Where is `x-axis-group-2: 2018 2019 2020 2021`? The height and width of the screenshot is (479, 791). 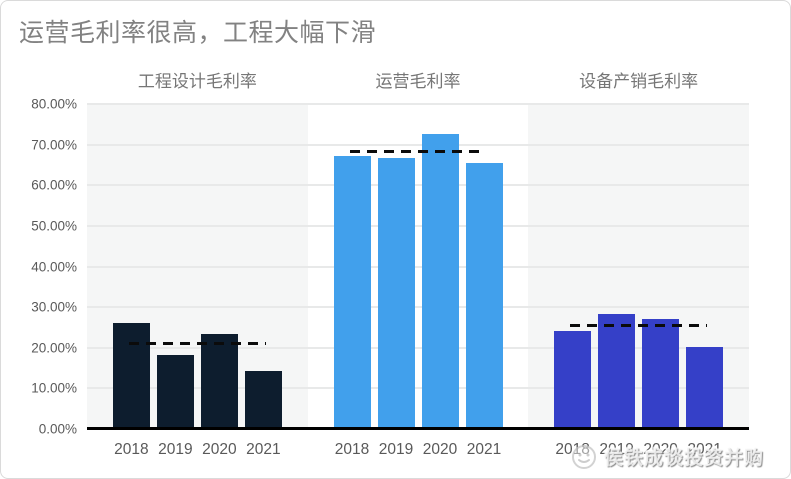
x-axis-group-2: 2018 2019 2020 2021 is located at coordinates (418, 452).